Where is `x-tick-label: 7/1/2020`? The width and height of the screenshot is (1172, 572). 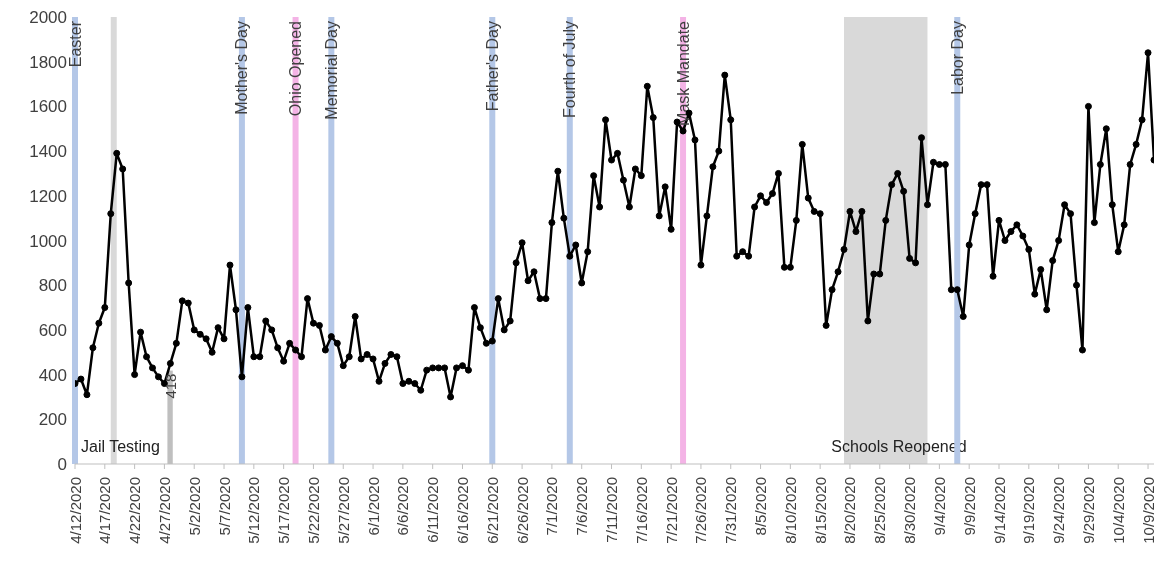
x-tick-label: 7/1/2020 is located at coordinates (552, 506).